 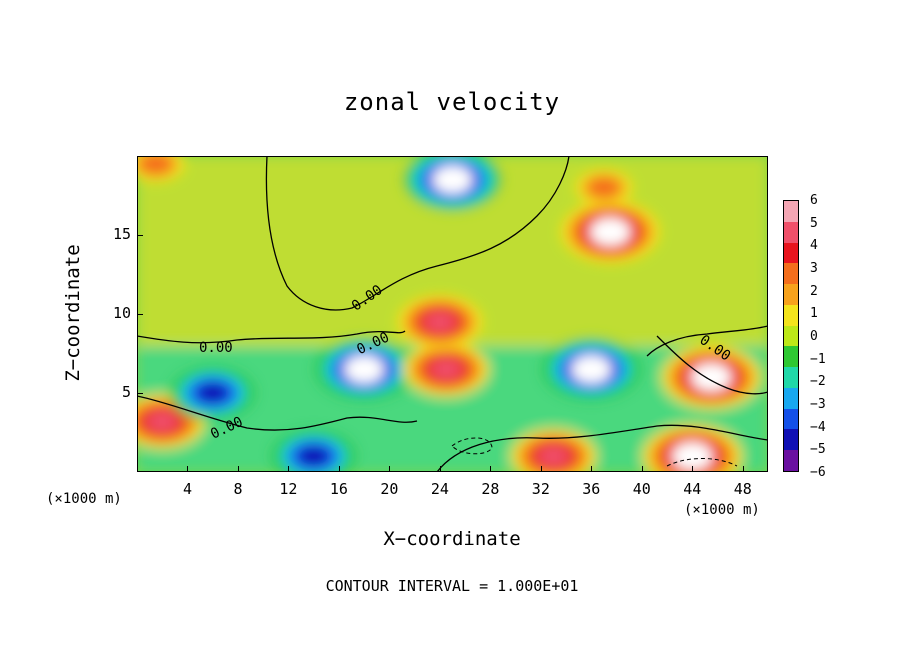 I want to click on y-tick-label: 5, so click(x=126, y=392).